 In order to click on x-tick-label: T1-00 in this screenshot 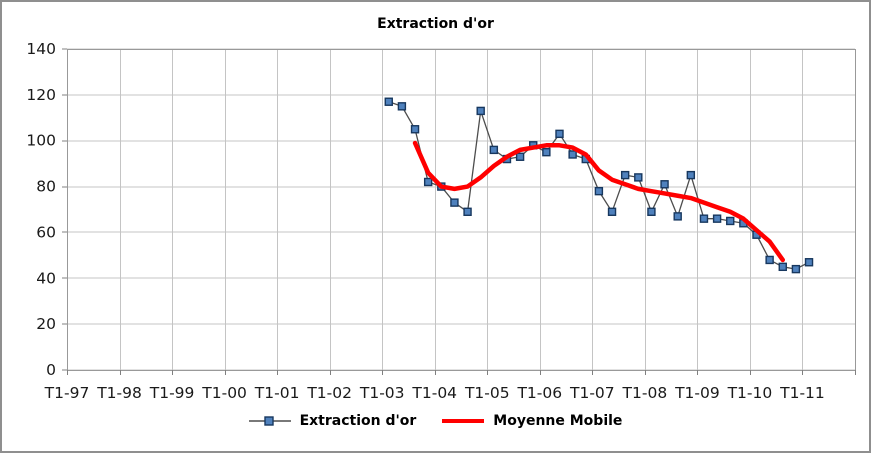, I will do `click(224, 393)`.